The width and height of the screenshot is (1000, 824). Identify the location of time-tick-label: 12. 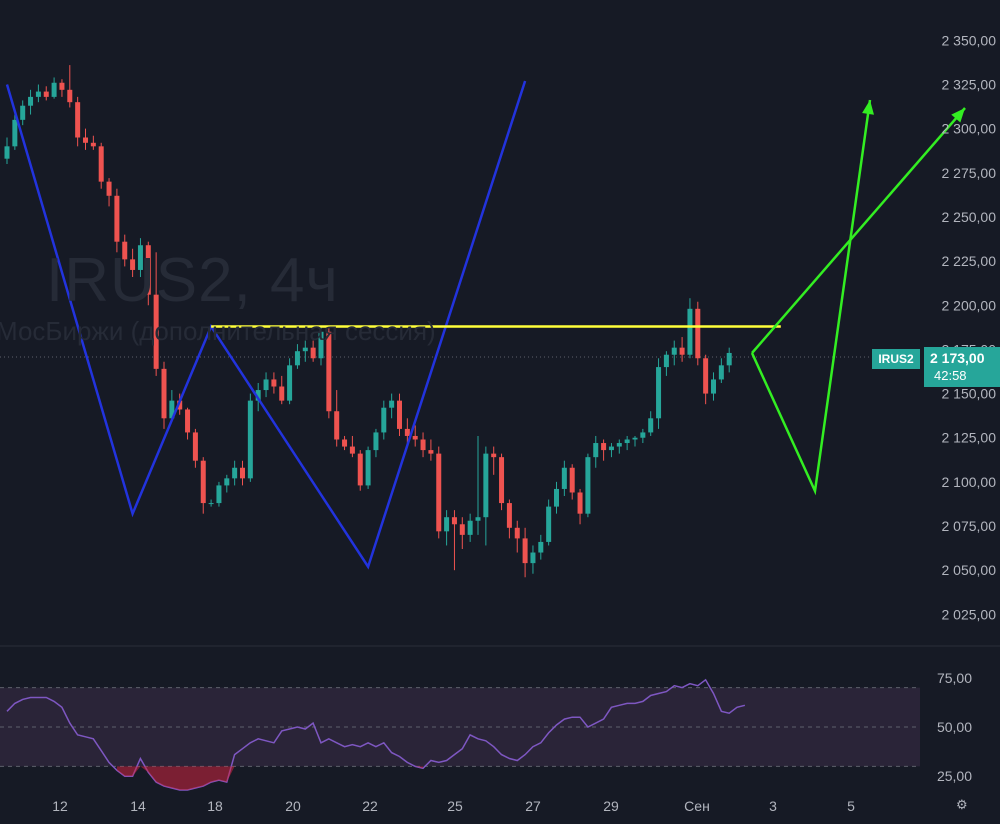
(60, 806).